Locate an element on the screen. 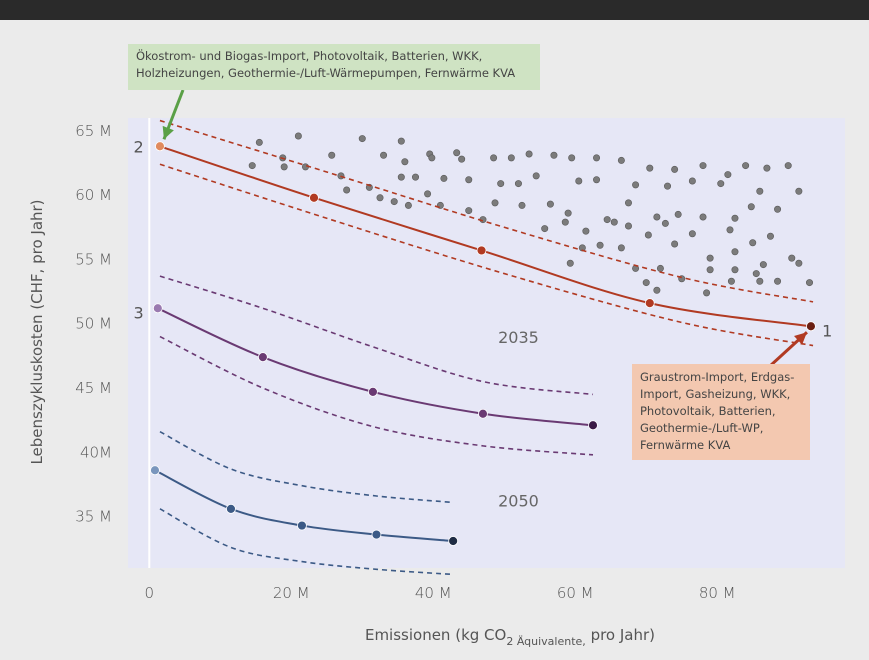 This screenshot has height=660, width=869. endpoint-label: 3 is located at coordinates (139, 313).